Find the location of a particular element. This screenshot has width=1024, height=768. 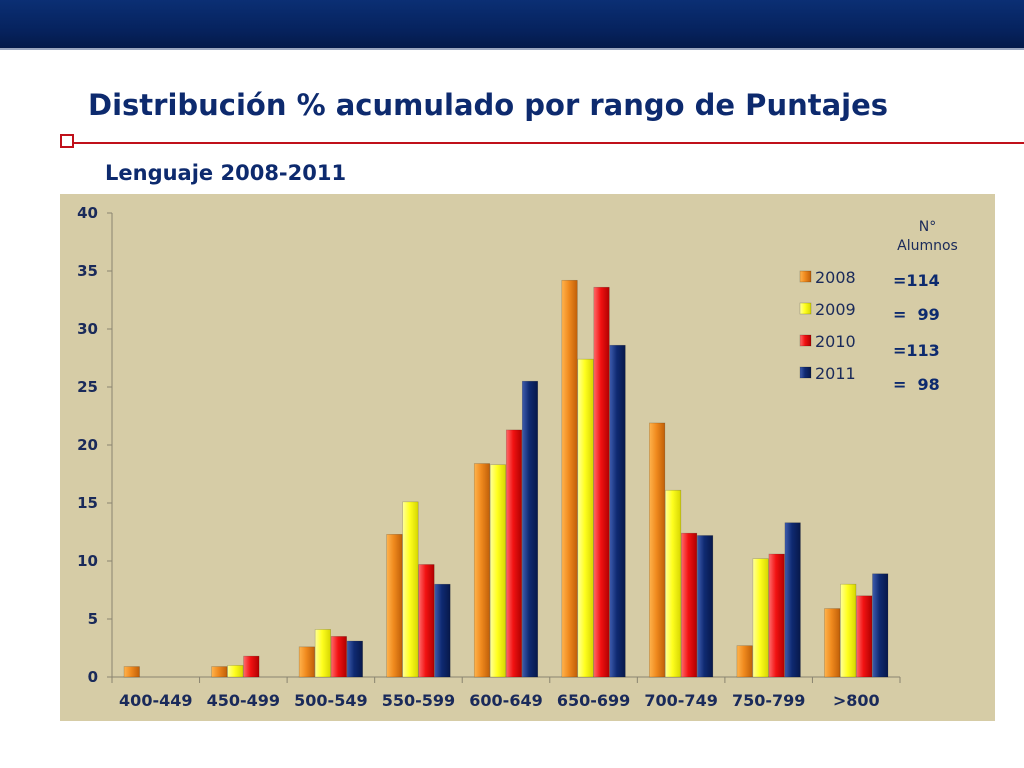

x-category-label: 400-449 is located at coordinates (155, 700).